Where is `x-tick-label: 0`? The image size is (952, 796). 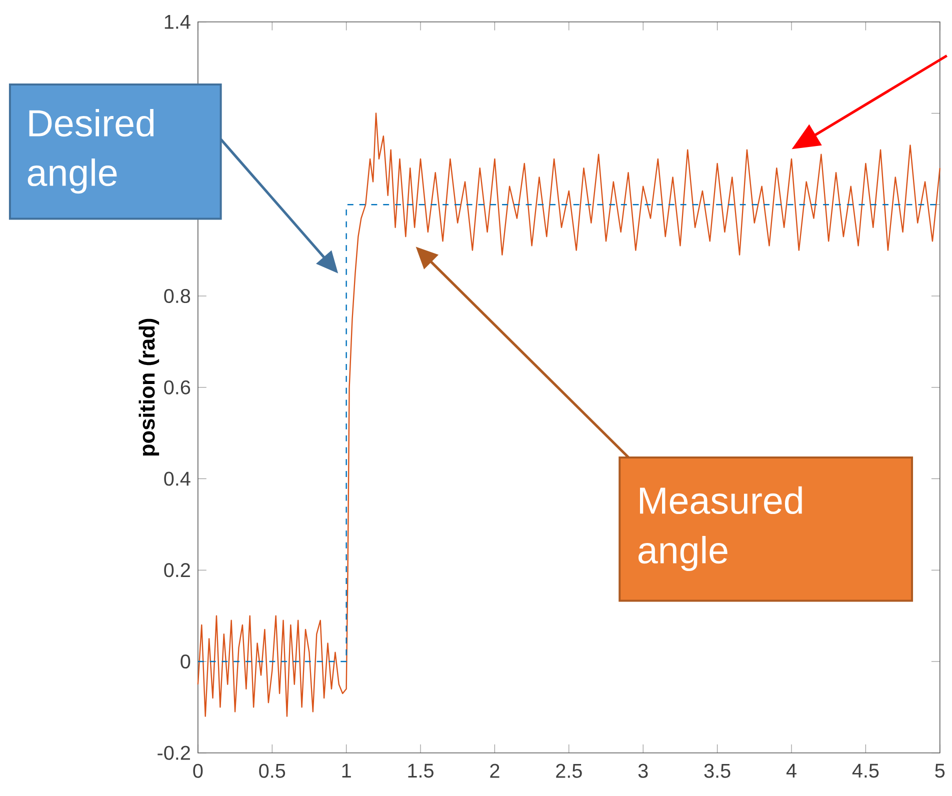 x-tick-label: 0 is located at coordinates (198, 771).